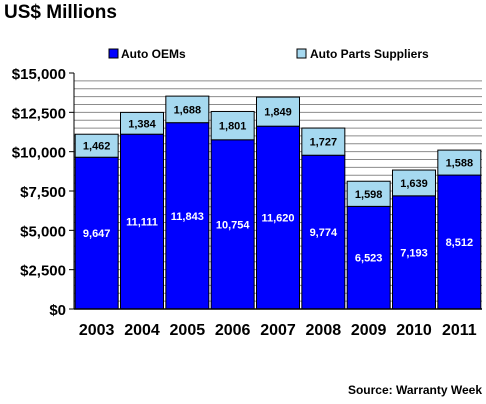 Image resolution: width=486 pixels, height=404 pixels. Describe the element at coordinates (233, 330) in the screenshot. I see `x-tick-label: 2006` at that location.